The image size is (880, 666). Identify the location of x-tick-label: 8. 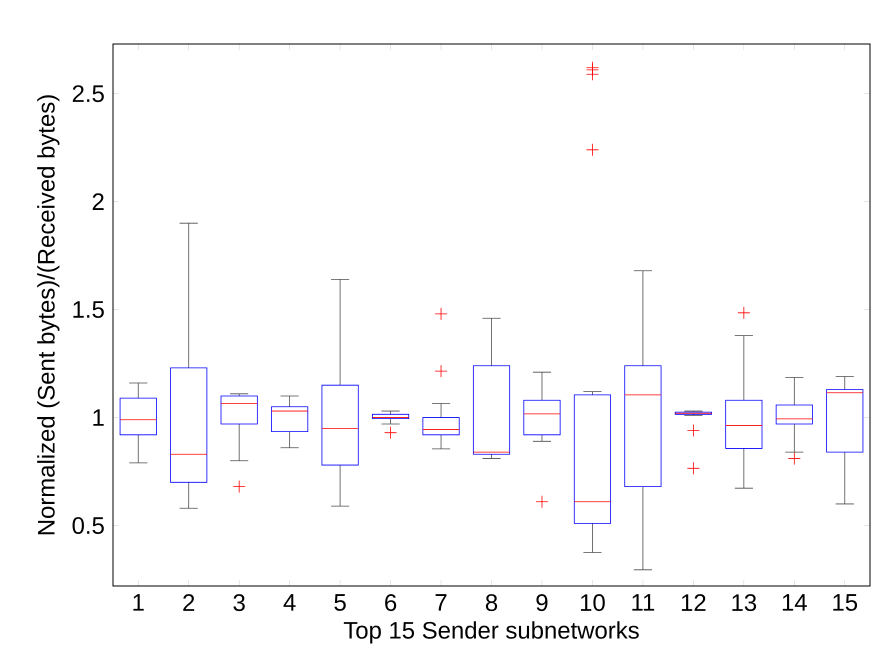
(492, 603).